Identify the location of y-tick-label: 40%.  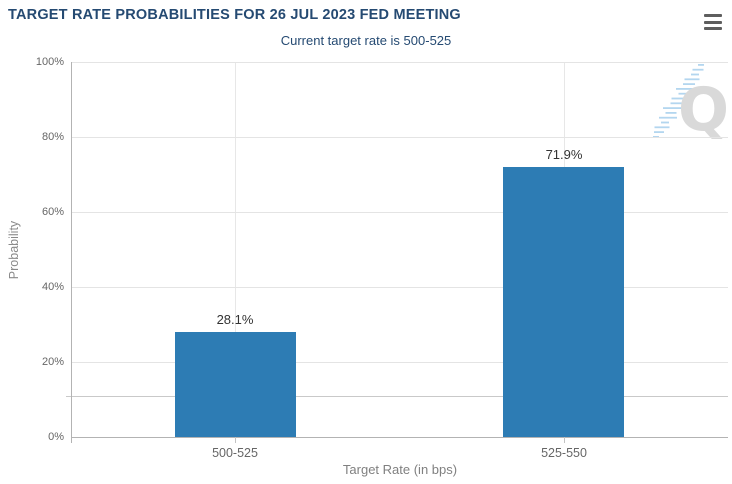
(52, 287).